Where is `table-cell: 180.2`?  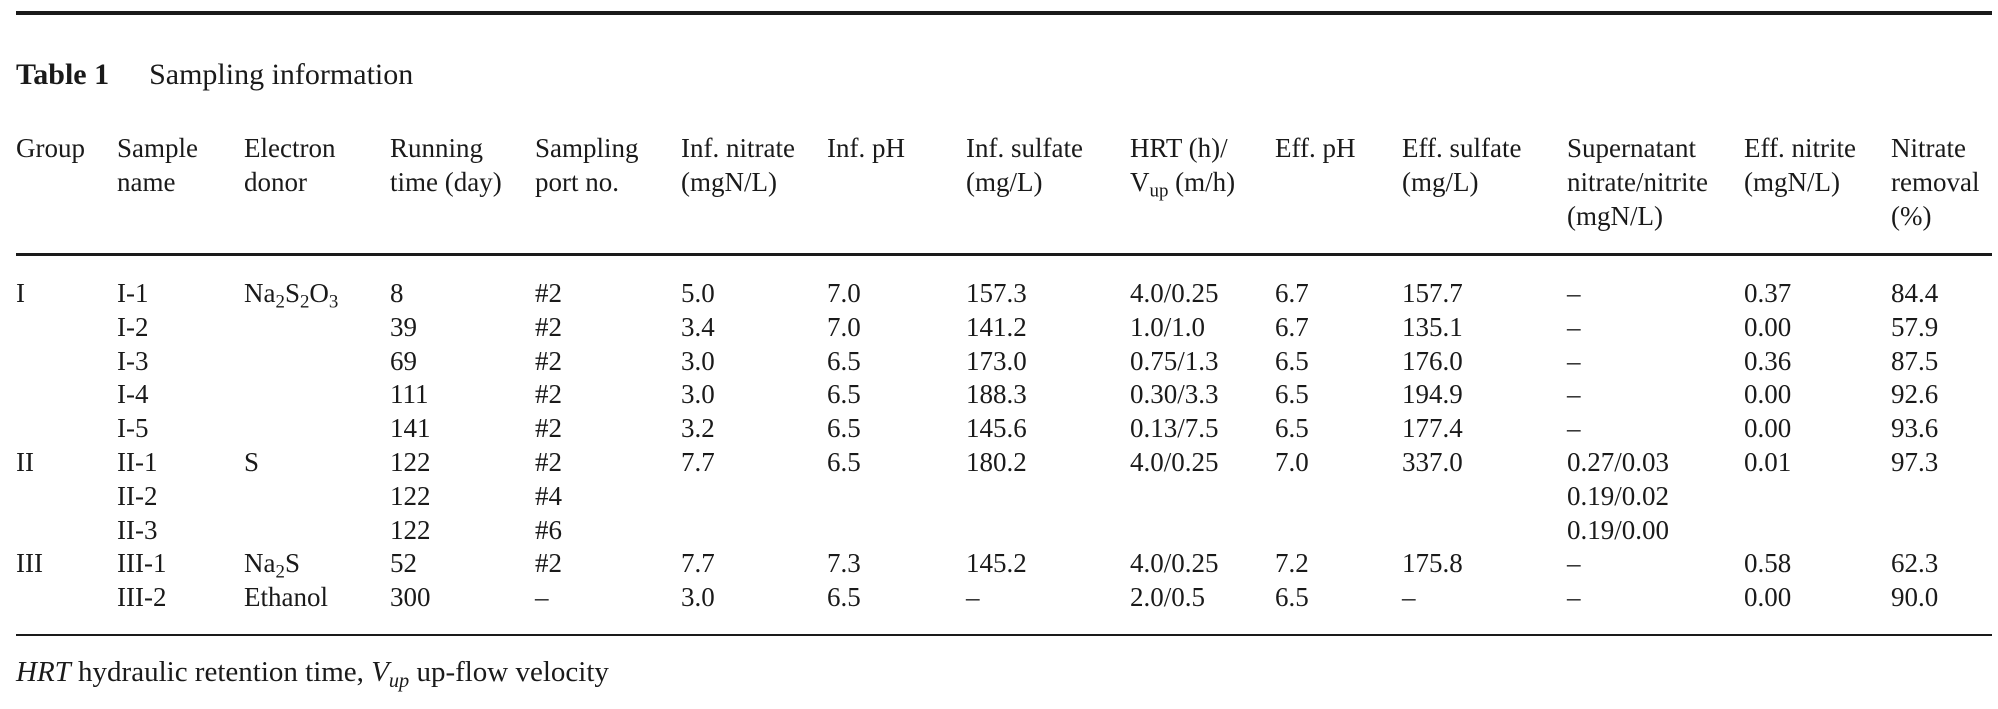 table-cell: 180.2 is located at coordinates (996, 462).